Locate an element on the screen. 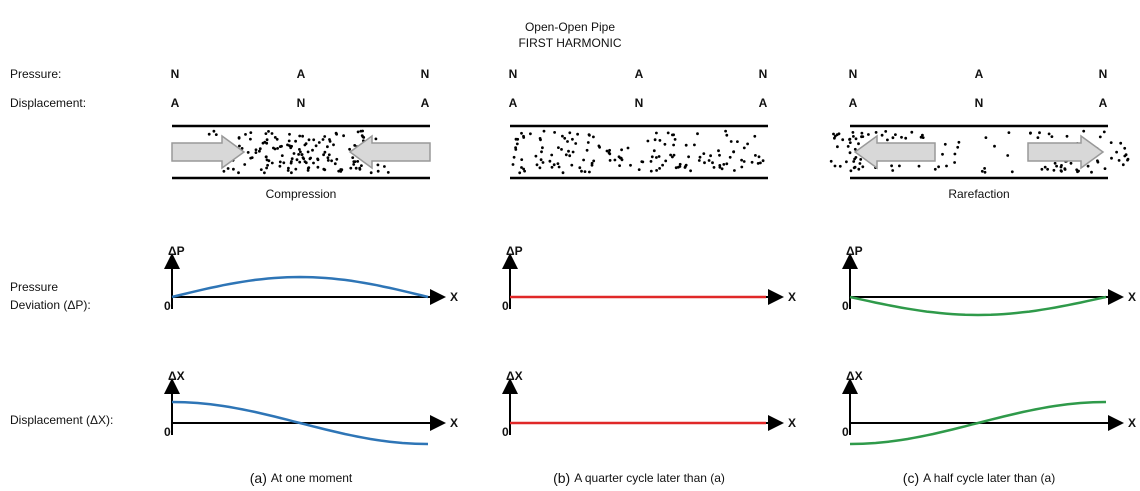 Image resolution: width=1140 pixels, height=491 pixels. caption-letter: (a) is located at coordinates (258, 478).